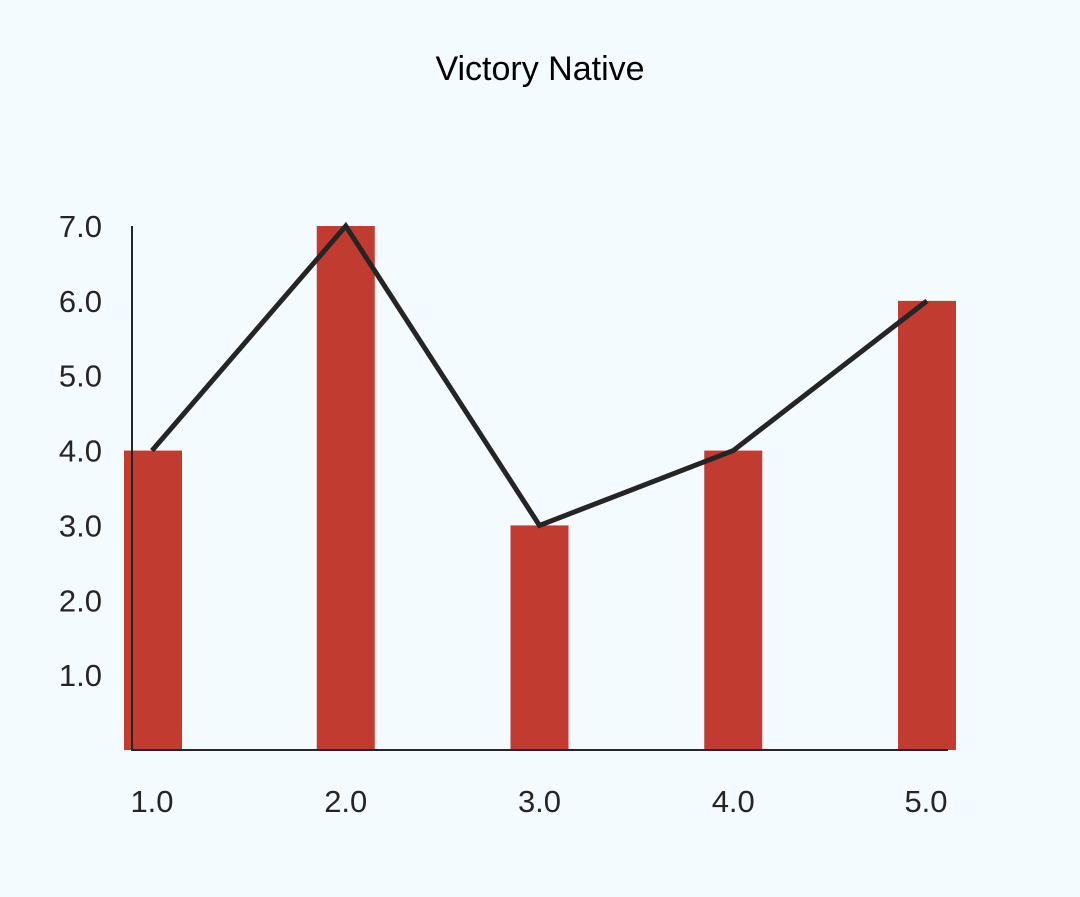  Describe the element at coordinates (80, 301) in the screenshot. I see `y-tick-label: 6.0` at that location.